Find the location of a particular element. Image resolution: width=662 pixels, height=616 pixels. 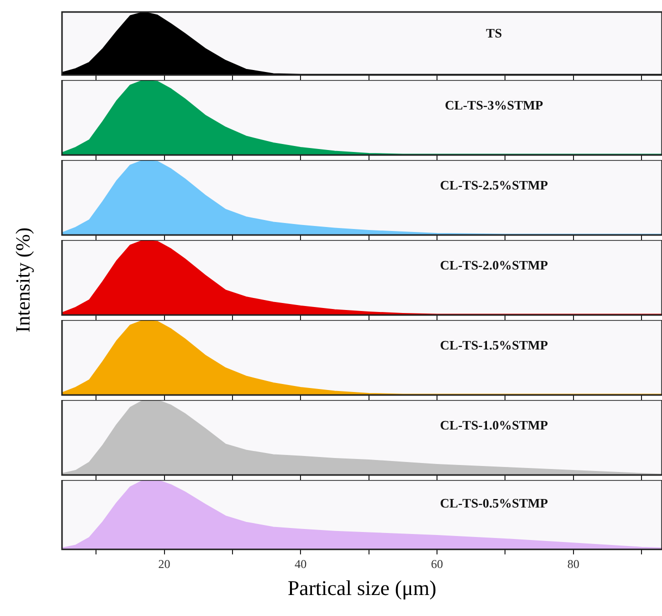

text: TS is located at coordinates (494, 32).